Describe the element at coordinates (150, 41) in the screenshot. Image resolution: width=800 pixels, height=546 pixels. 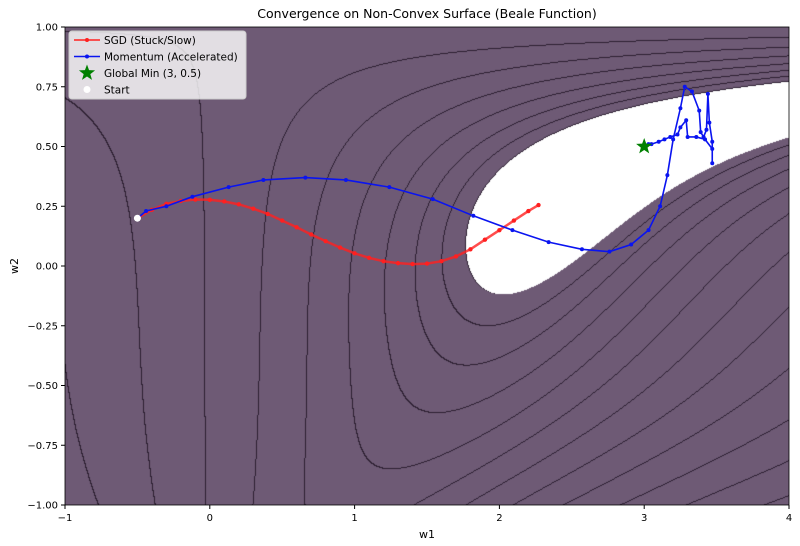
I see `legend-label: SGD (Stuck/Slow)` at that location.